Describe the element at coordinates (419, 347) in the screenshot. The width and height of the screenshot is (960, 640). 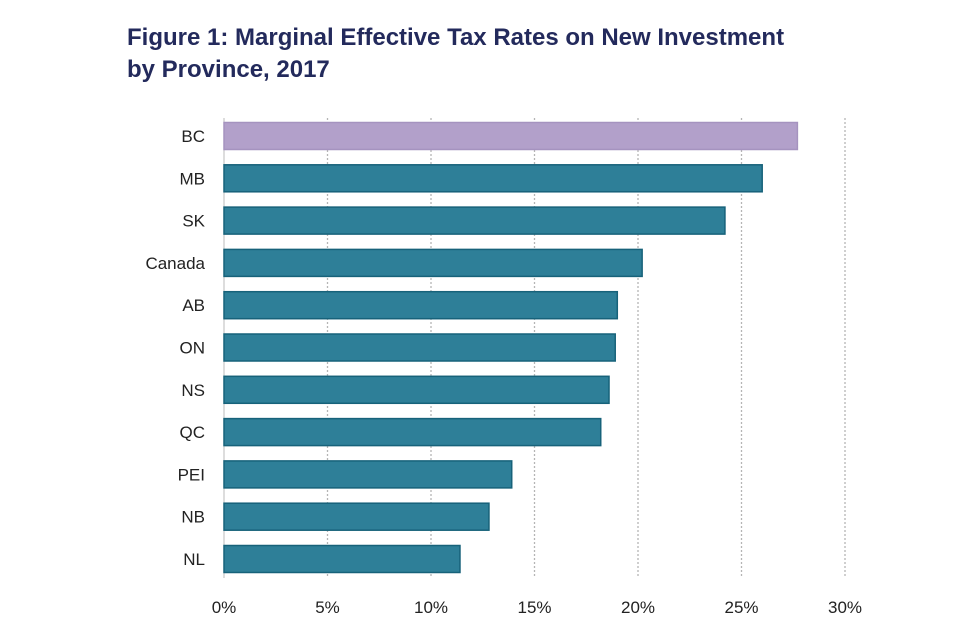
I see `bar-on` at that location.